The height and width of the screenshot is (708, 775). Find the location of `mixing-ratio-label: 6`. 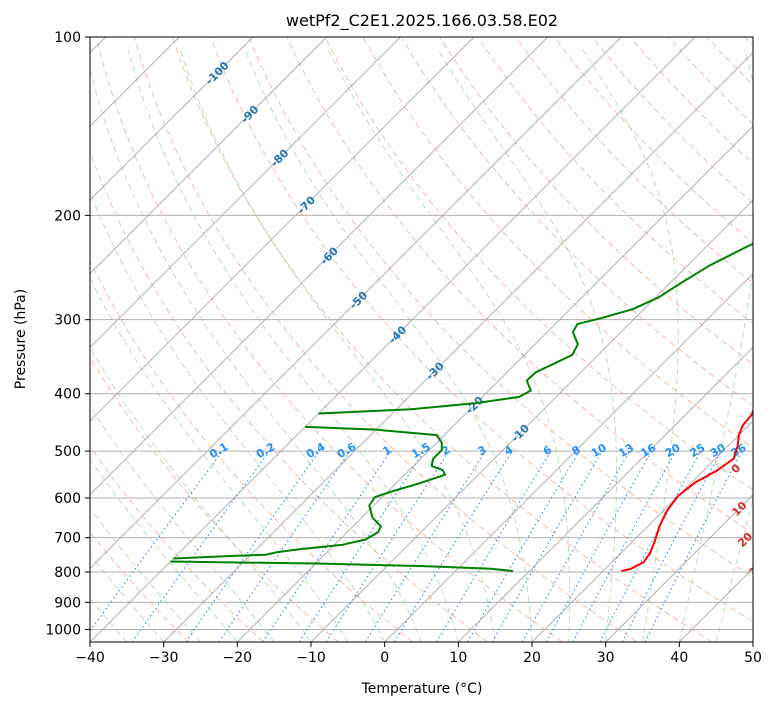

mixing-ratio-label: 6 is located at coordinates (547, 450).